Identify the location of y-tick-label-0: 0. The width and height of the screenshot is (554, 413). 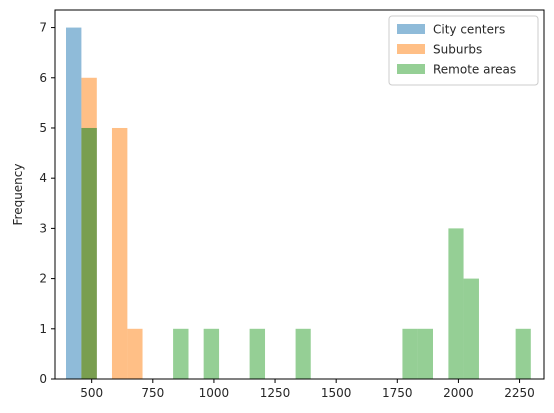
(43, 379).